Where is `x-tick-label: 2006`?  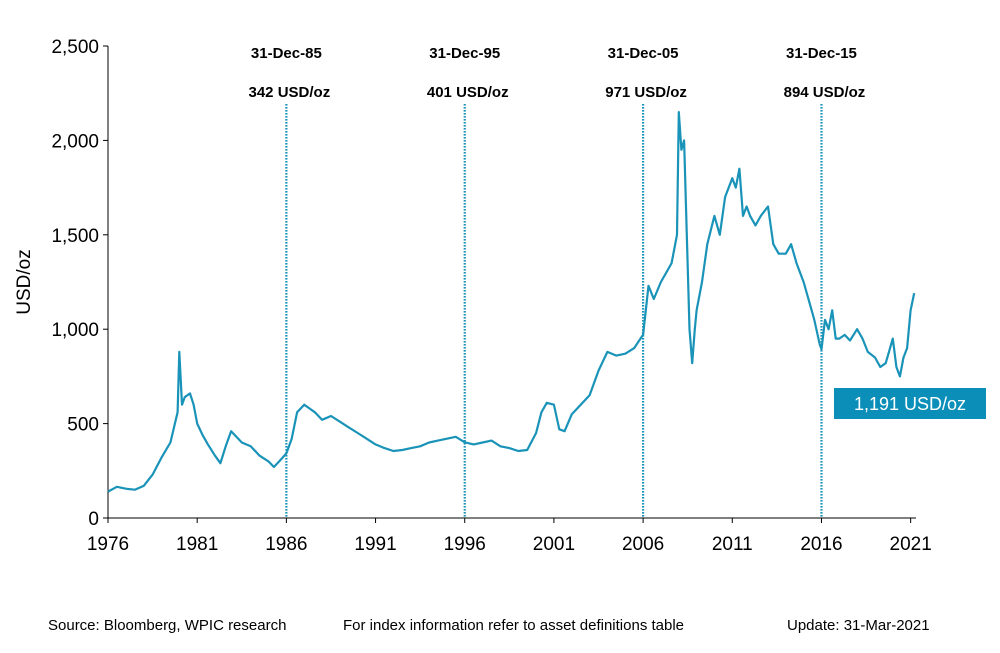 x-tick-label: 2006 is located at coordinates (643, 544).